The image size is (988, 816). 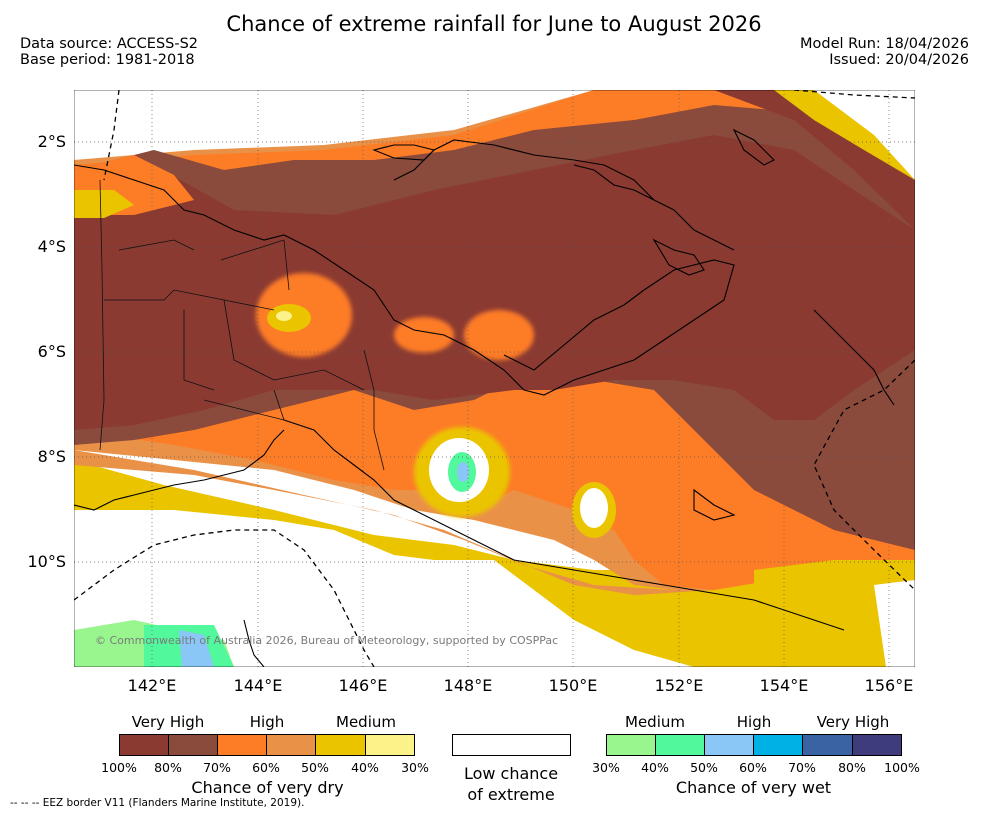 I want to click on legend-dry-caption: Chance of very dry, so click(x=267, y=787).